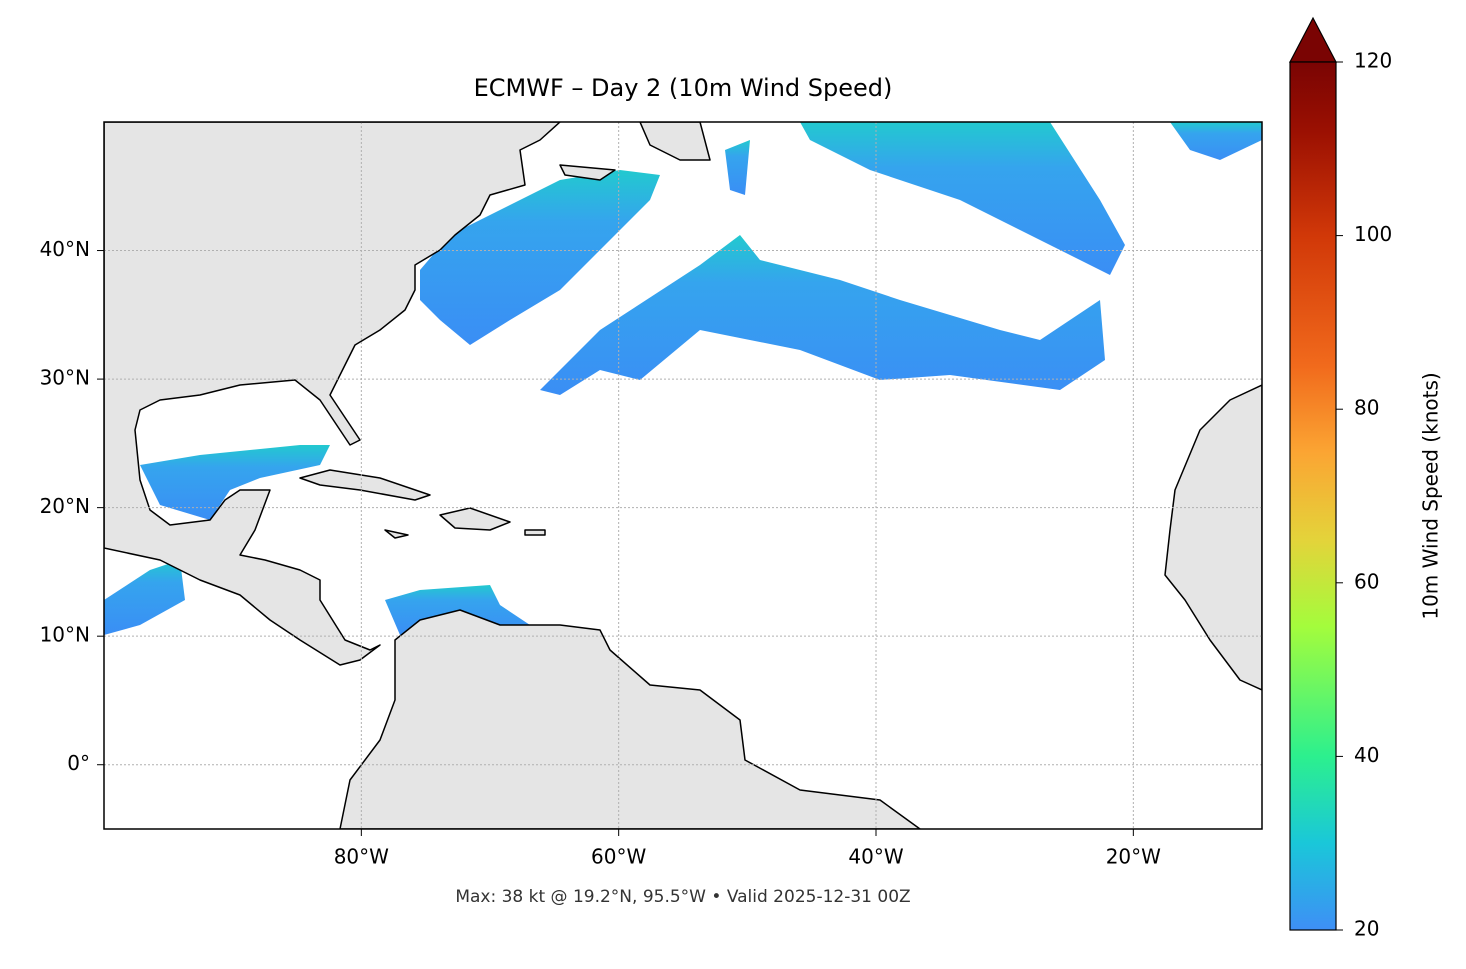 The height and width of the screenshot is (969, 1466). I want to click on colorbar-tick-label: 80, so click(1366, 408).